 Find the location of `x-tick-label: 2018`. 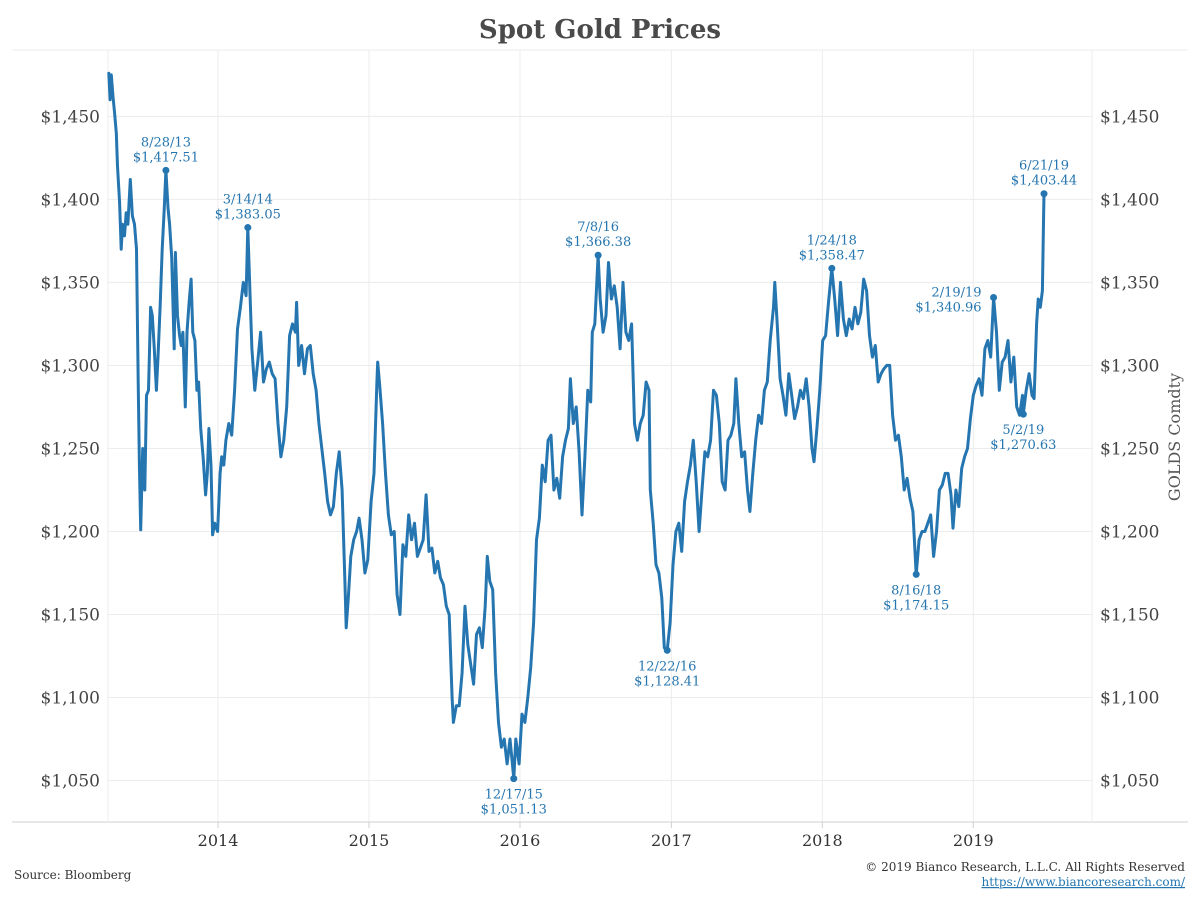

x-tick-label: 2018 is located at coordinates (822, 840).